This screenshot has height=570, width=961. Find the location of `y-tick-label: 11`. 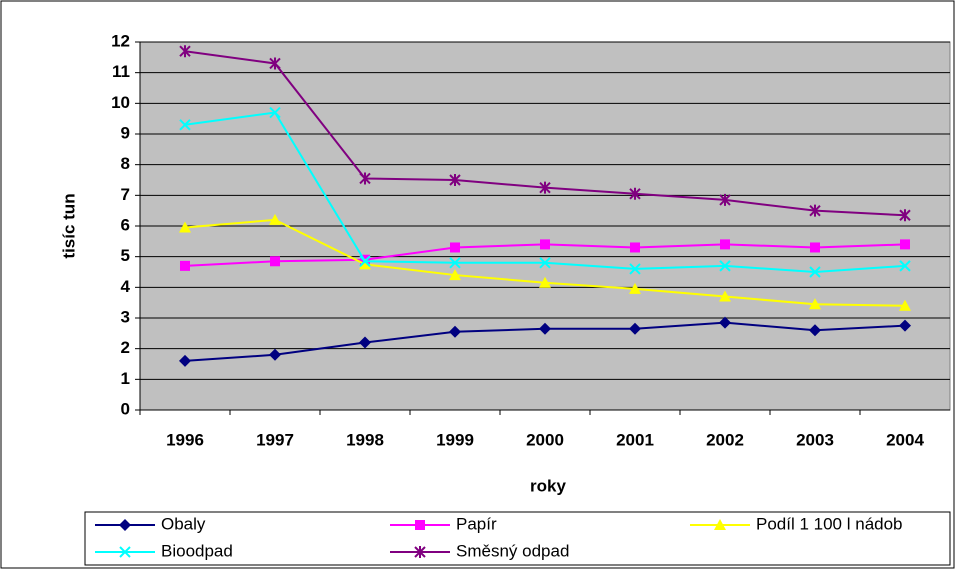

y-tick-label: 11 is located at coordinates (121, 71).